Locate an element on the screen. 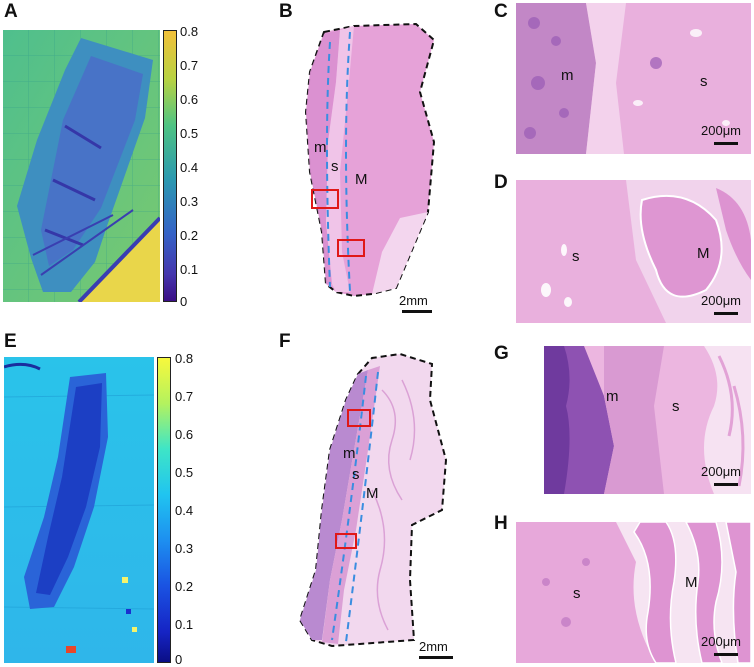 This screenshot has width=754, height=667. colorbar-e-tick: 0.5 is located at coordinates (184, 472).